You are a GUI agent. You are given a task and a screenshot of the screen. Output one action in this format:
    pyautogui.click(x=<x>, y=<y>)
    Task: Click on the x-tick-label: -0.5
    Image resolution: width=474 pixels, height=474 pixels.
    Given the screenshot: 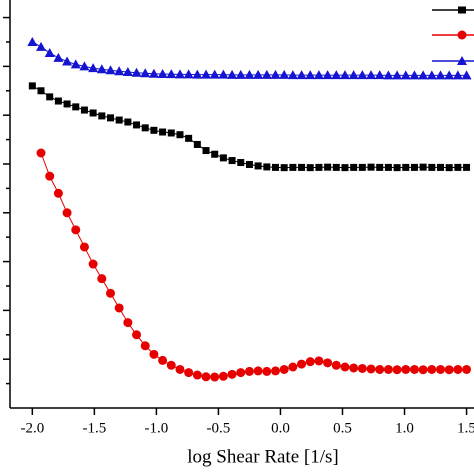 What is the action you would take?
    pyautogui.click(x=219, y=428)
    